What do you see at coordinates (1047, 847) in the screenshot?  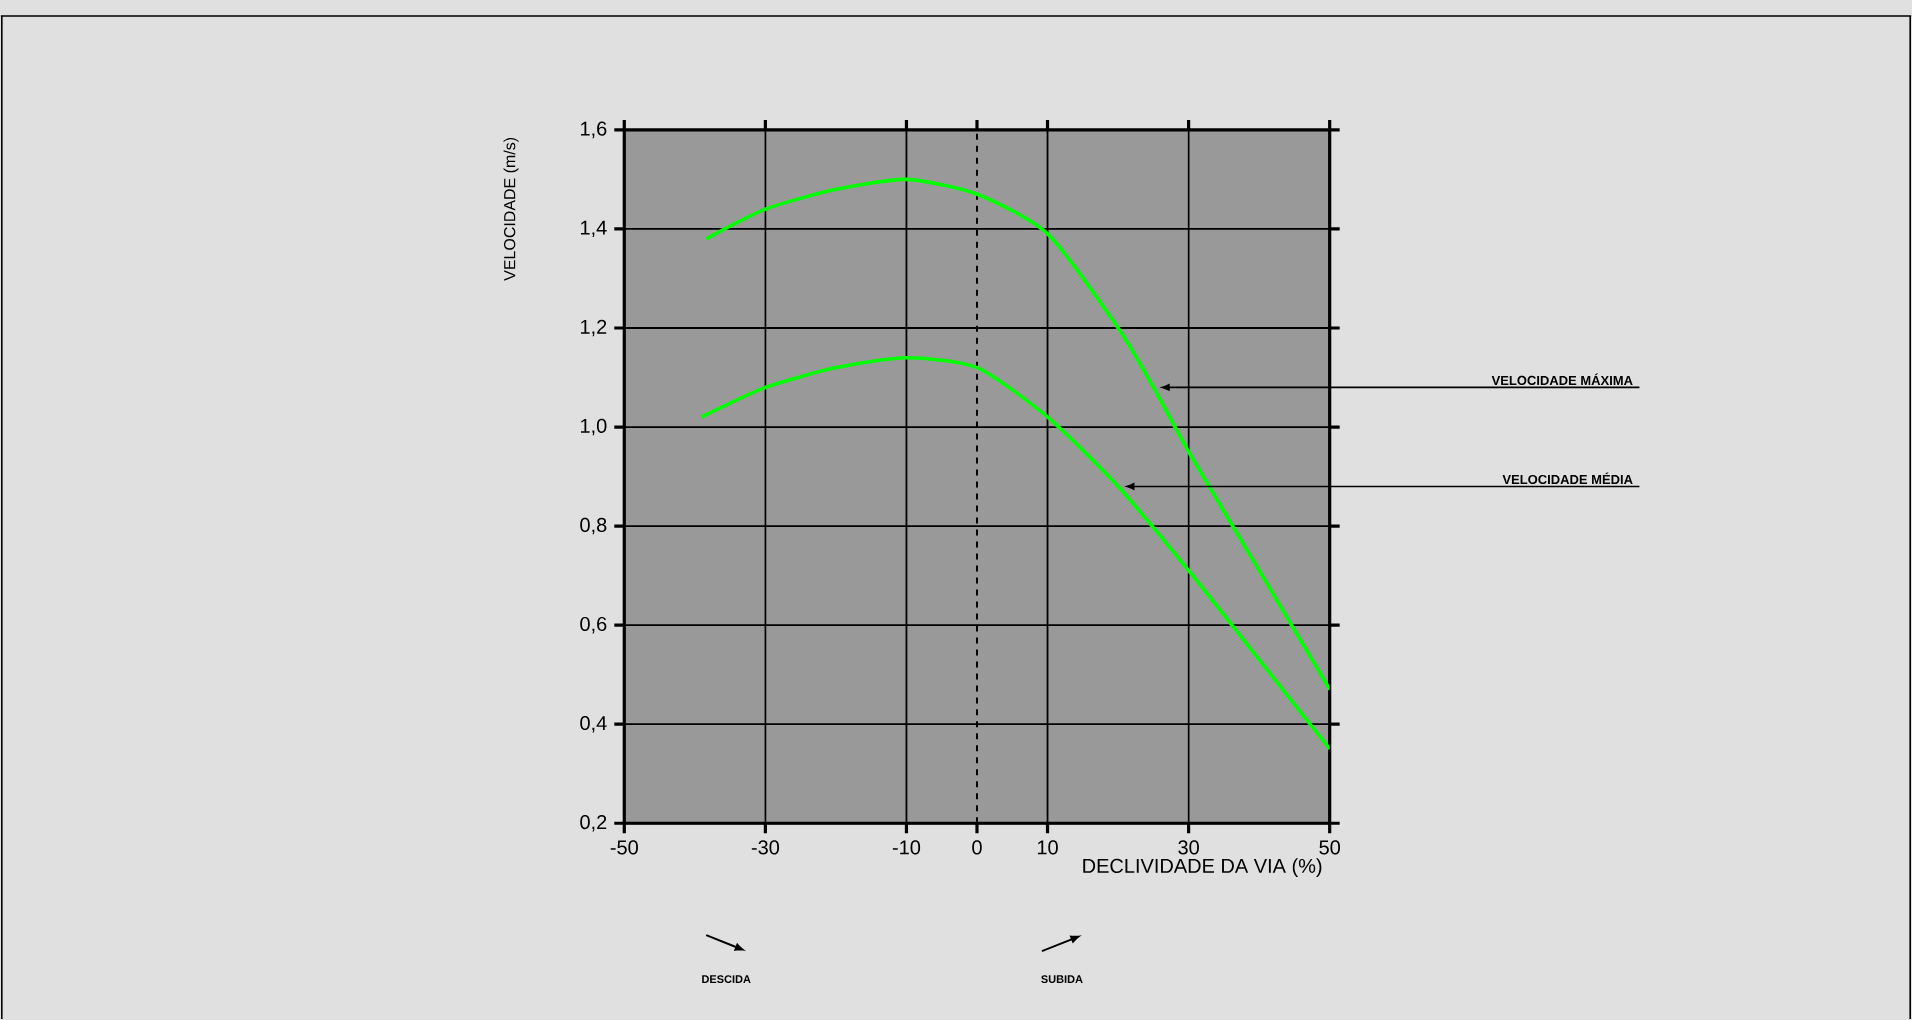 I see `x-tick-label: 10` at bounding box center [1047, 847].